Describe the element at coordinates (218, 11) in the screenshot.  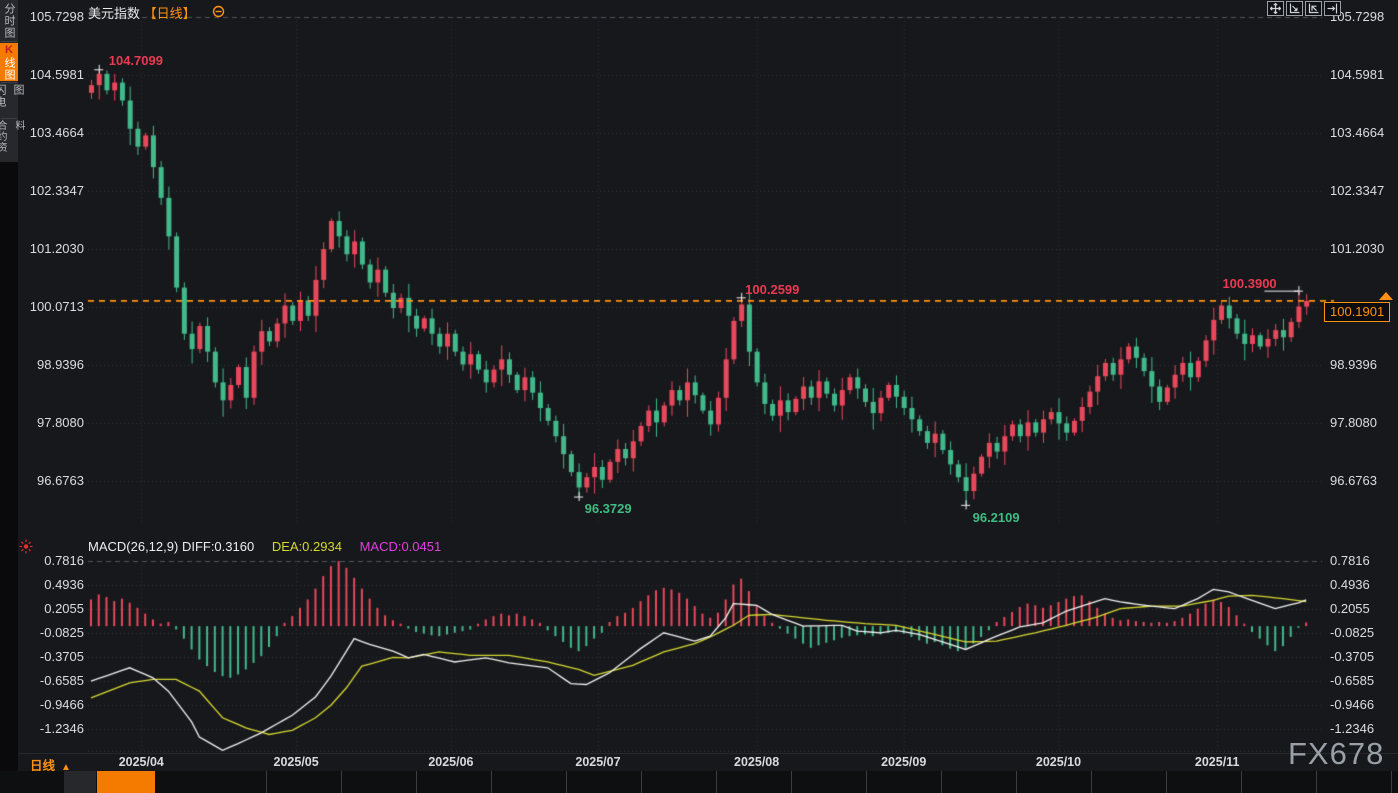
I see `settings-gear-icon` at that location.